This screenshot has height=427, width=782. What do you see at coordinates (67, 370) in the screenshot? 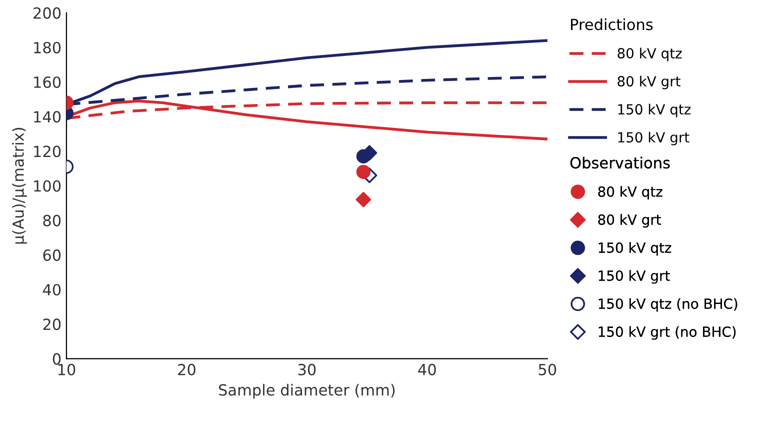
I see `x-tick-label: 10` at bounding box center [67, 370].